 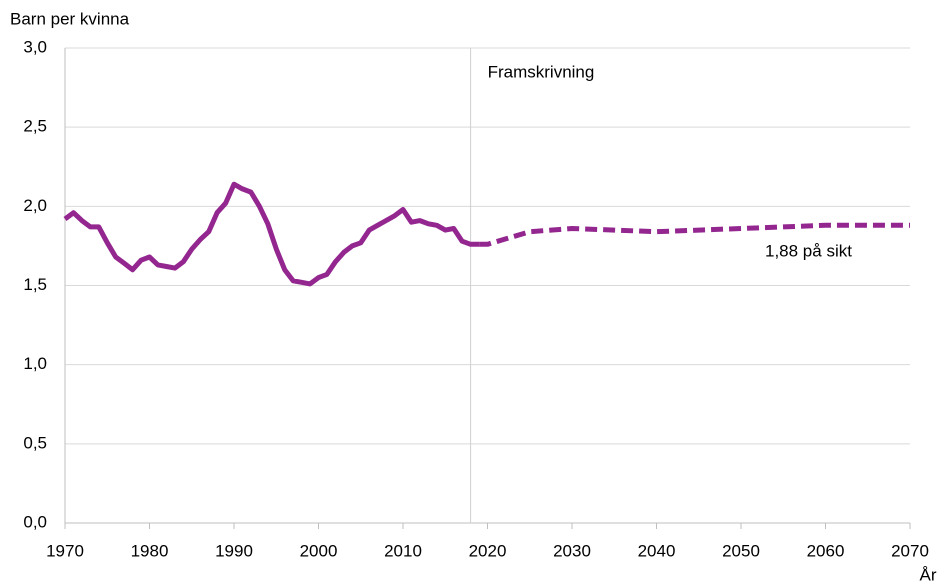 I want to click on x-tick-label: 2050, so click(x=741, y=550).